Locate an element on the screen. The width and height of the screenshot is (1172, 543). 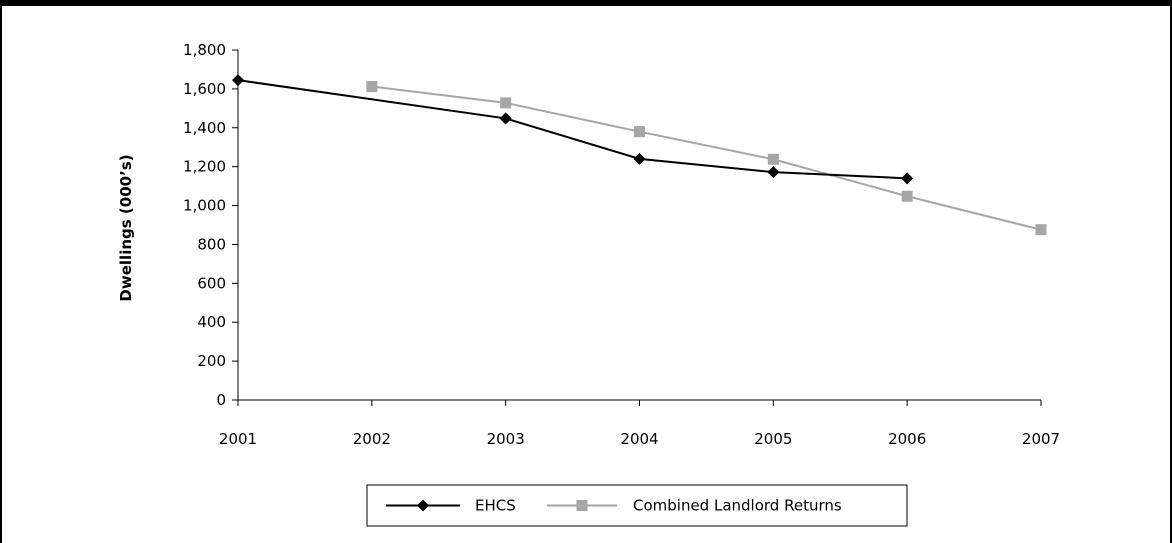
x-tick-label: 2003 is located at coordinates (506, 439).